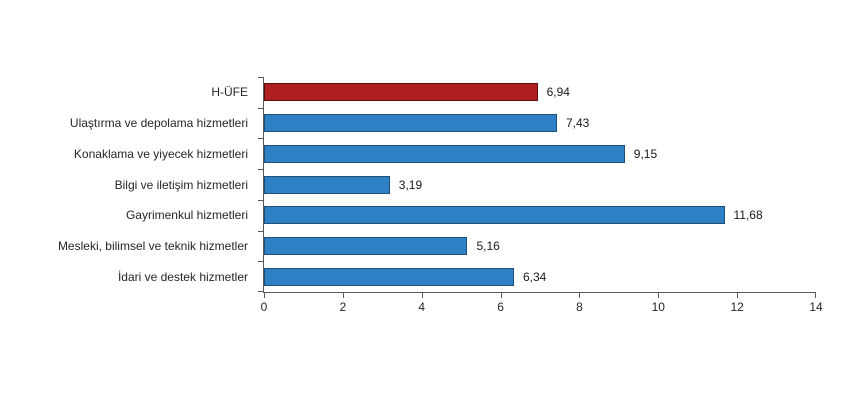  Describe the element at coordinates (152, 245) in the screenshot. I see `category-label: Mesleki, bilimsel ve teknik hizmetler` at that location.